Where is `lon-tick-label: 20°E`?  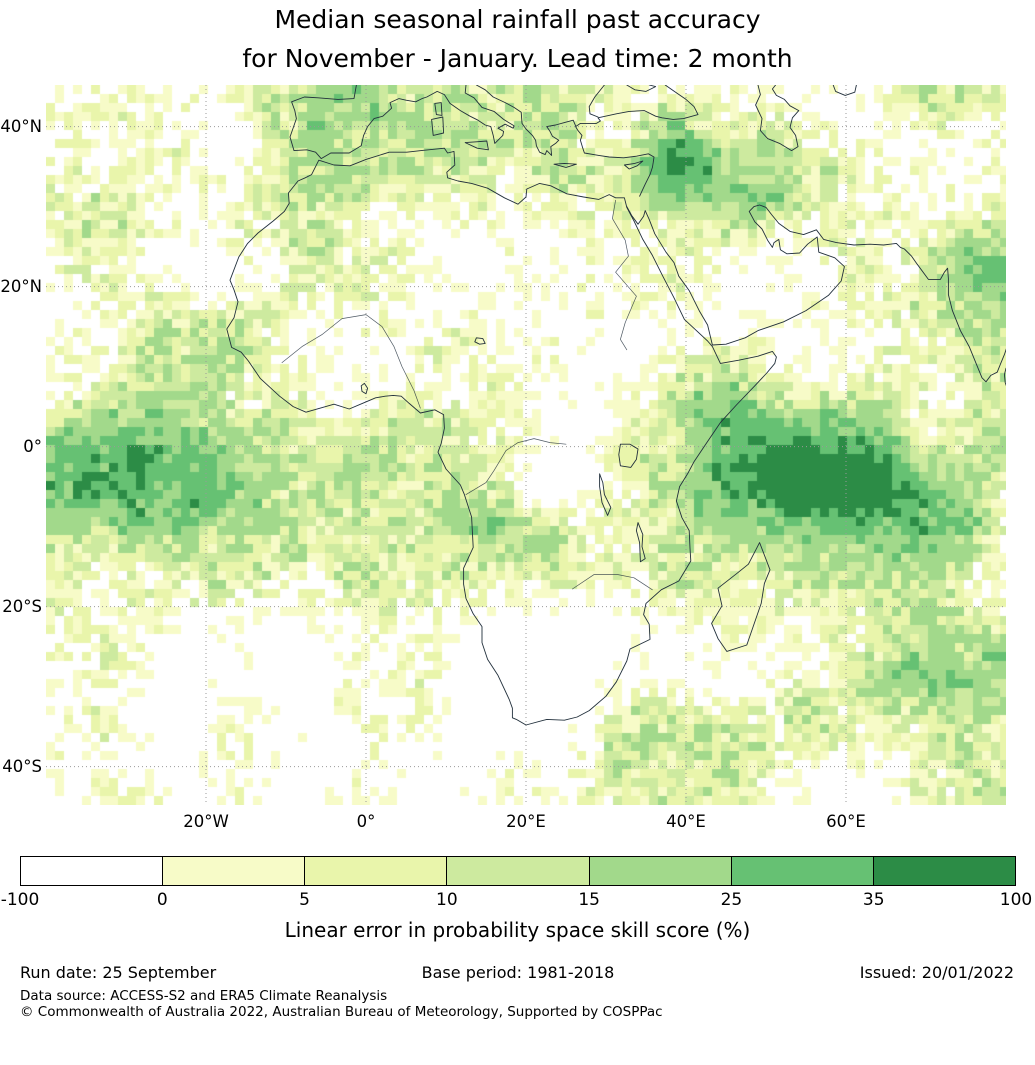 lon-tick-label: 20°E is located at coordinates (526, 821).